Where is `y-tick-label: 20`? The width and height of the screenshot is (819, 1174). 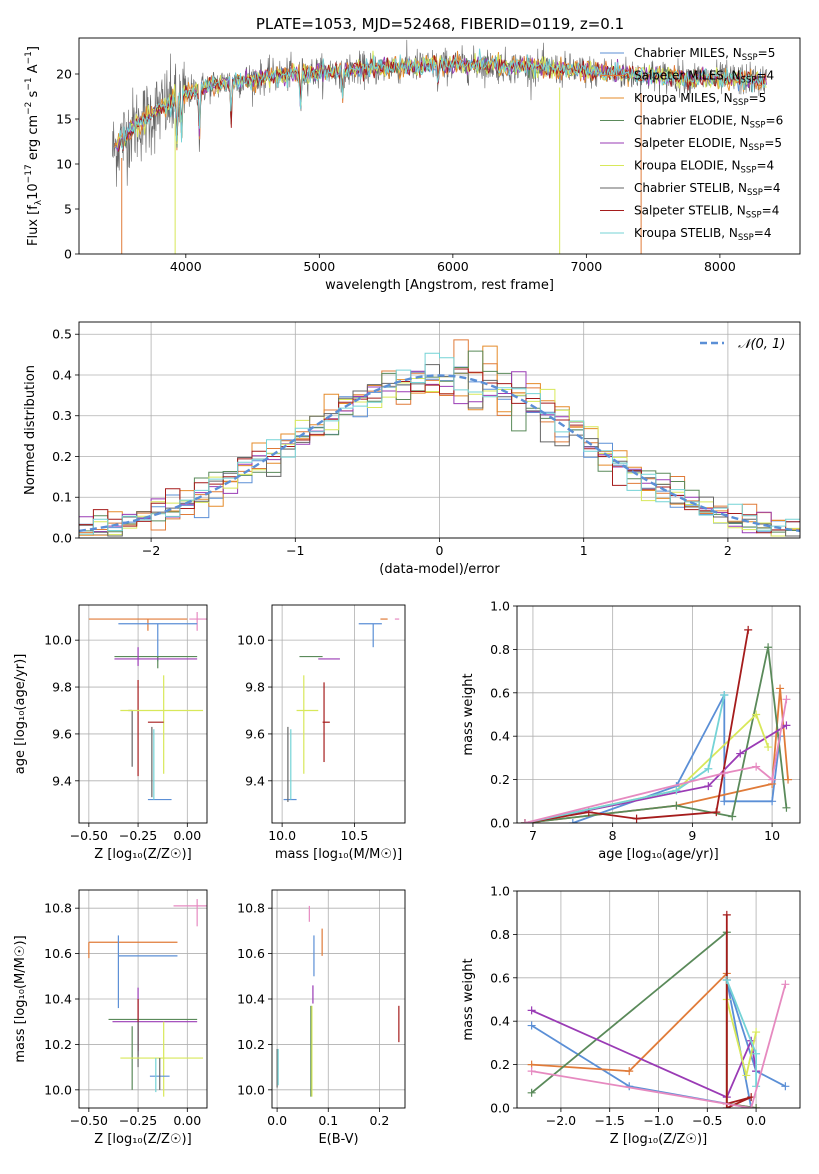
y-tick-label: 20 is located at coordinates (64, 74).